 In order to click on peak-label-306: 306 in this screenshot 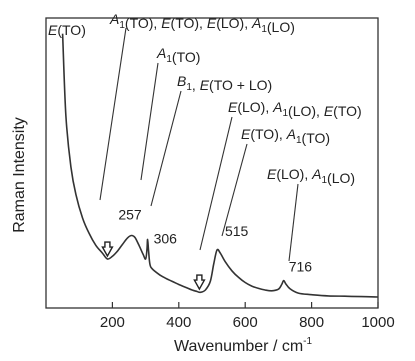, I will do `click(166, 238)`.